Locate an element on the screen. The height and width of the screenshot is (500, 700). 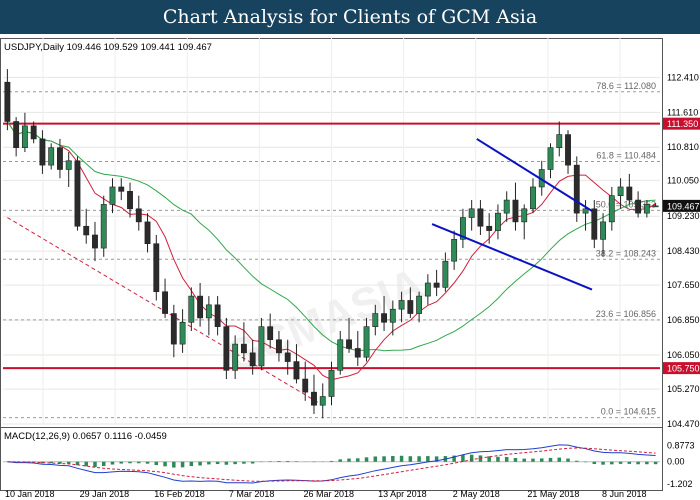
macd-panel-title: MACD(12,26,9) 0.0657 0.1116 -0.0459 is located at coordinates (85, 436).